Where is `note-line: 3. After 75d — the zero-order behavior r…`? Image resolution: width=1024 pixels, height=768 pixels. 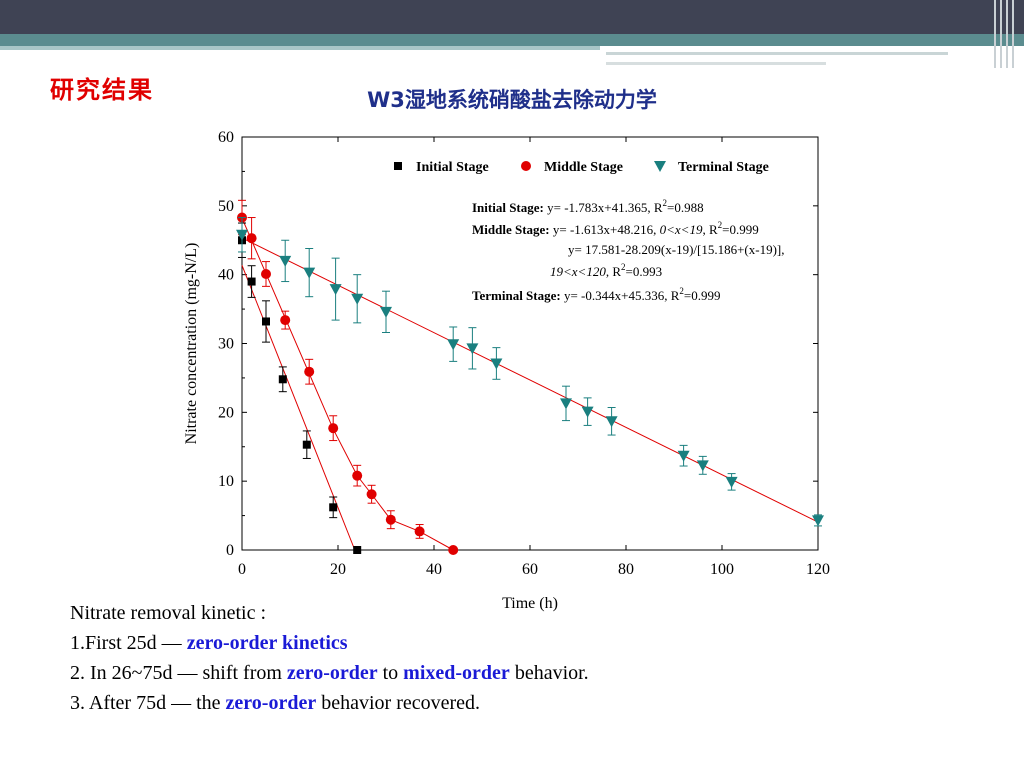 note-line: 3. After 75d — the zero-order behavior r… is located at coordinates (329, 703).